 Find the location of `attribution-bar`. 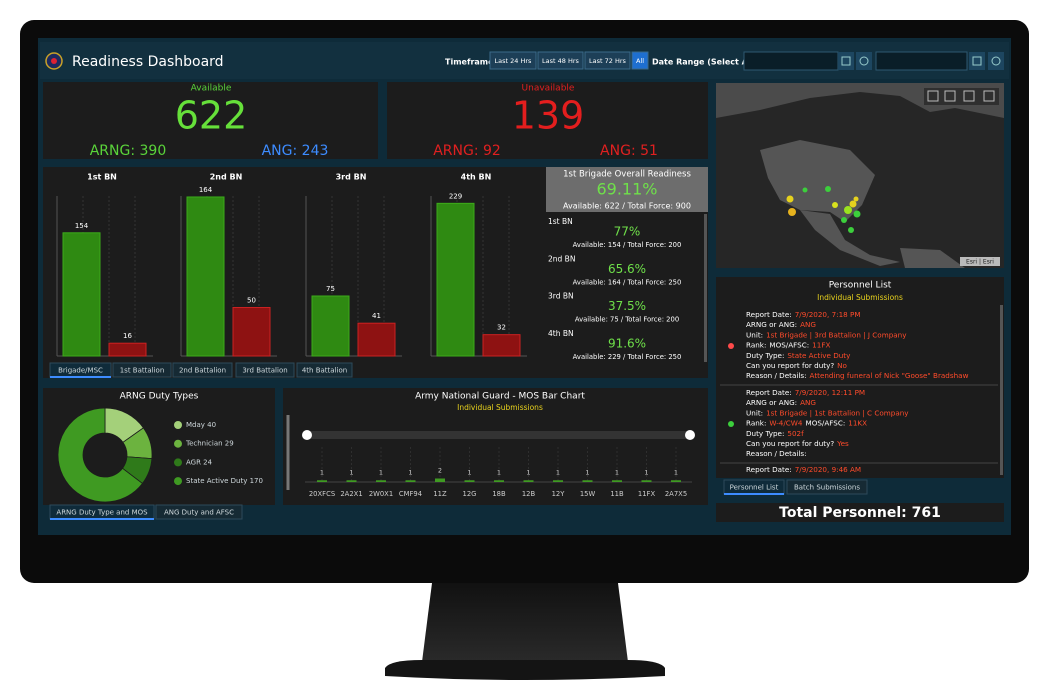

attribution-bar is located at coordinates (980, 261).